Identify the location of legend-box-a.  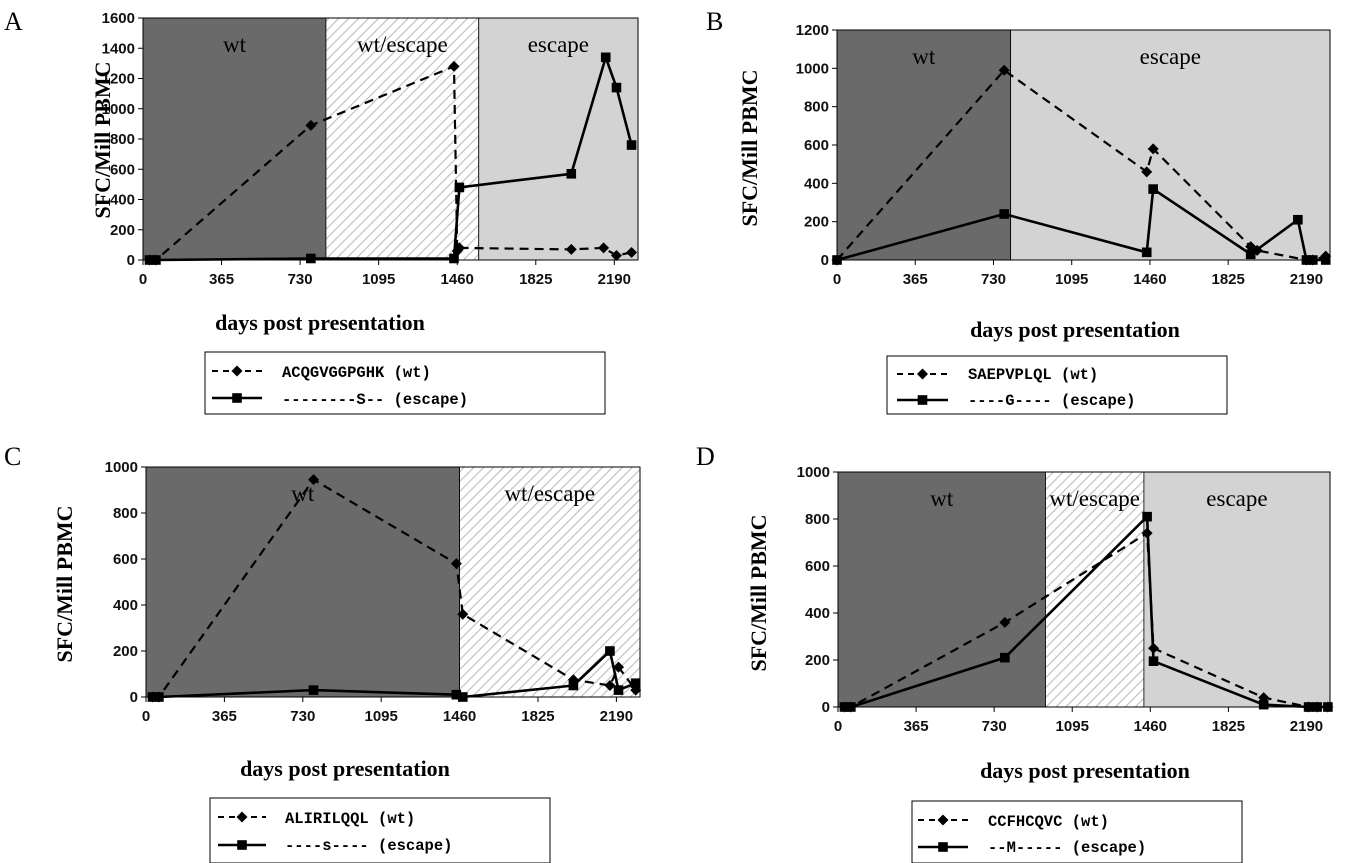
(405, 383).